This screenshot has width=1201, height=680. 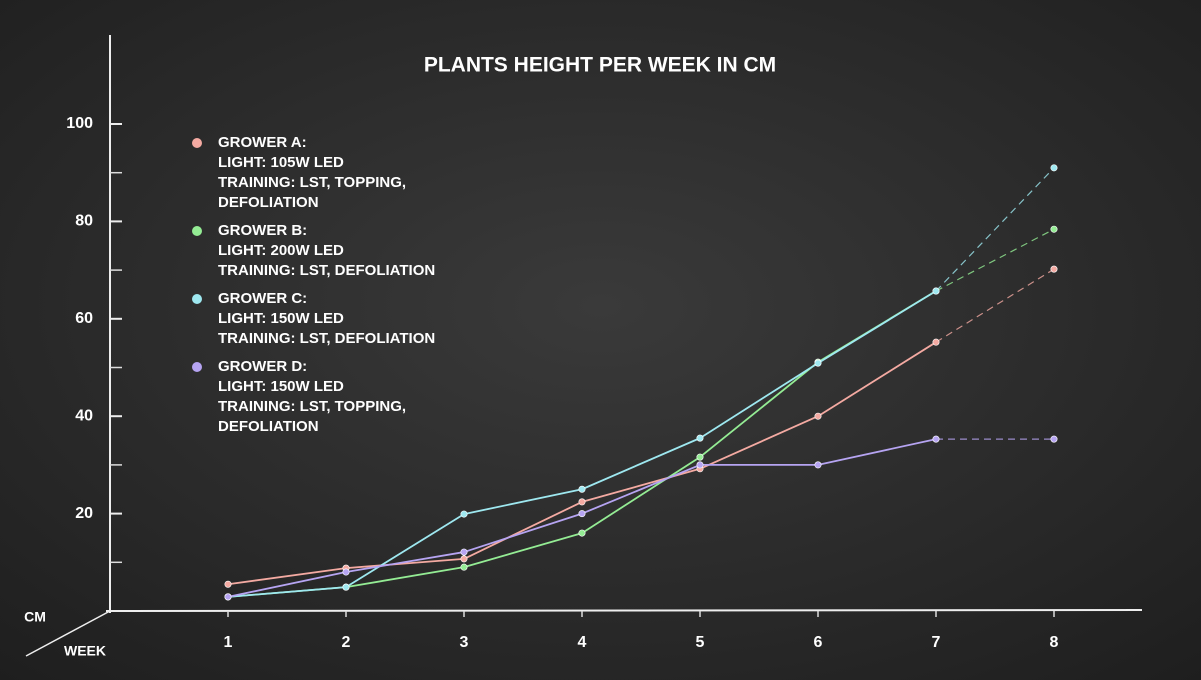 What do you see at coordinates (281, 162) in the screenshot?
I see `legend-description: LIGHT: 105W LED` at bounding box center [281, 162].